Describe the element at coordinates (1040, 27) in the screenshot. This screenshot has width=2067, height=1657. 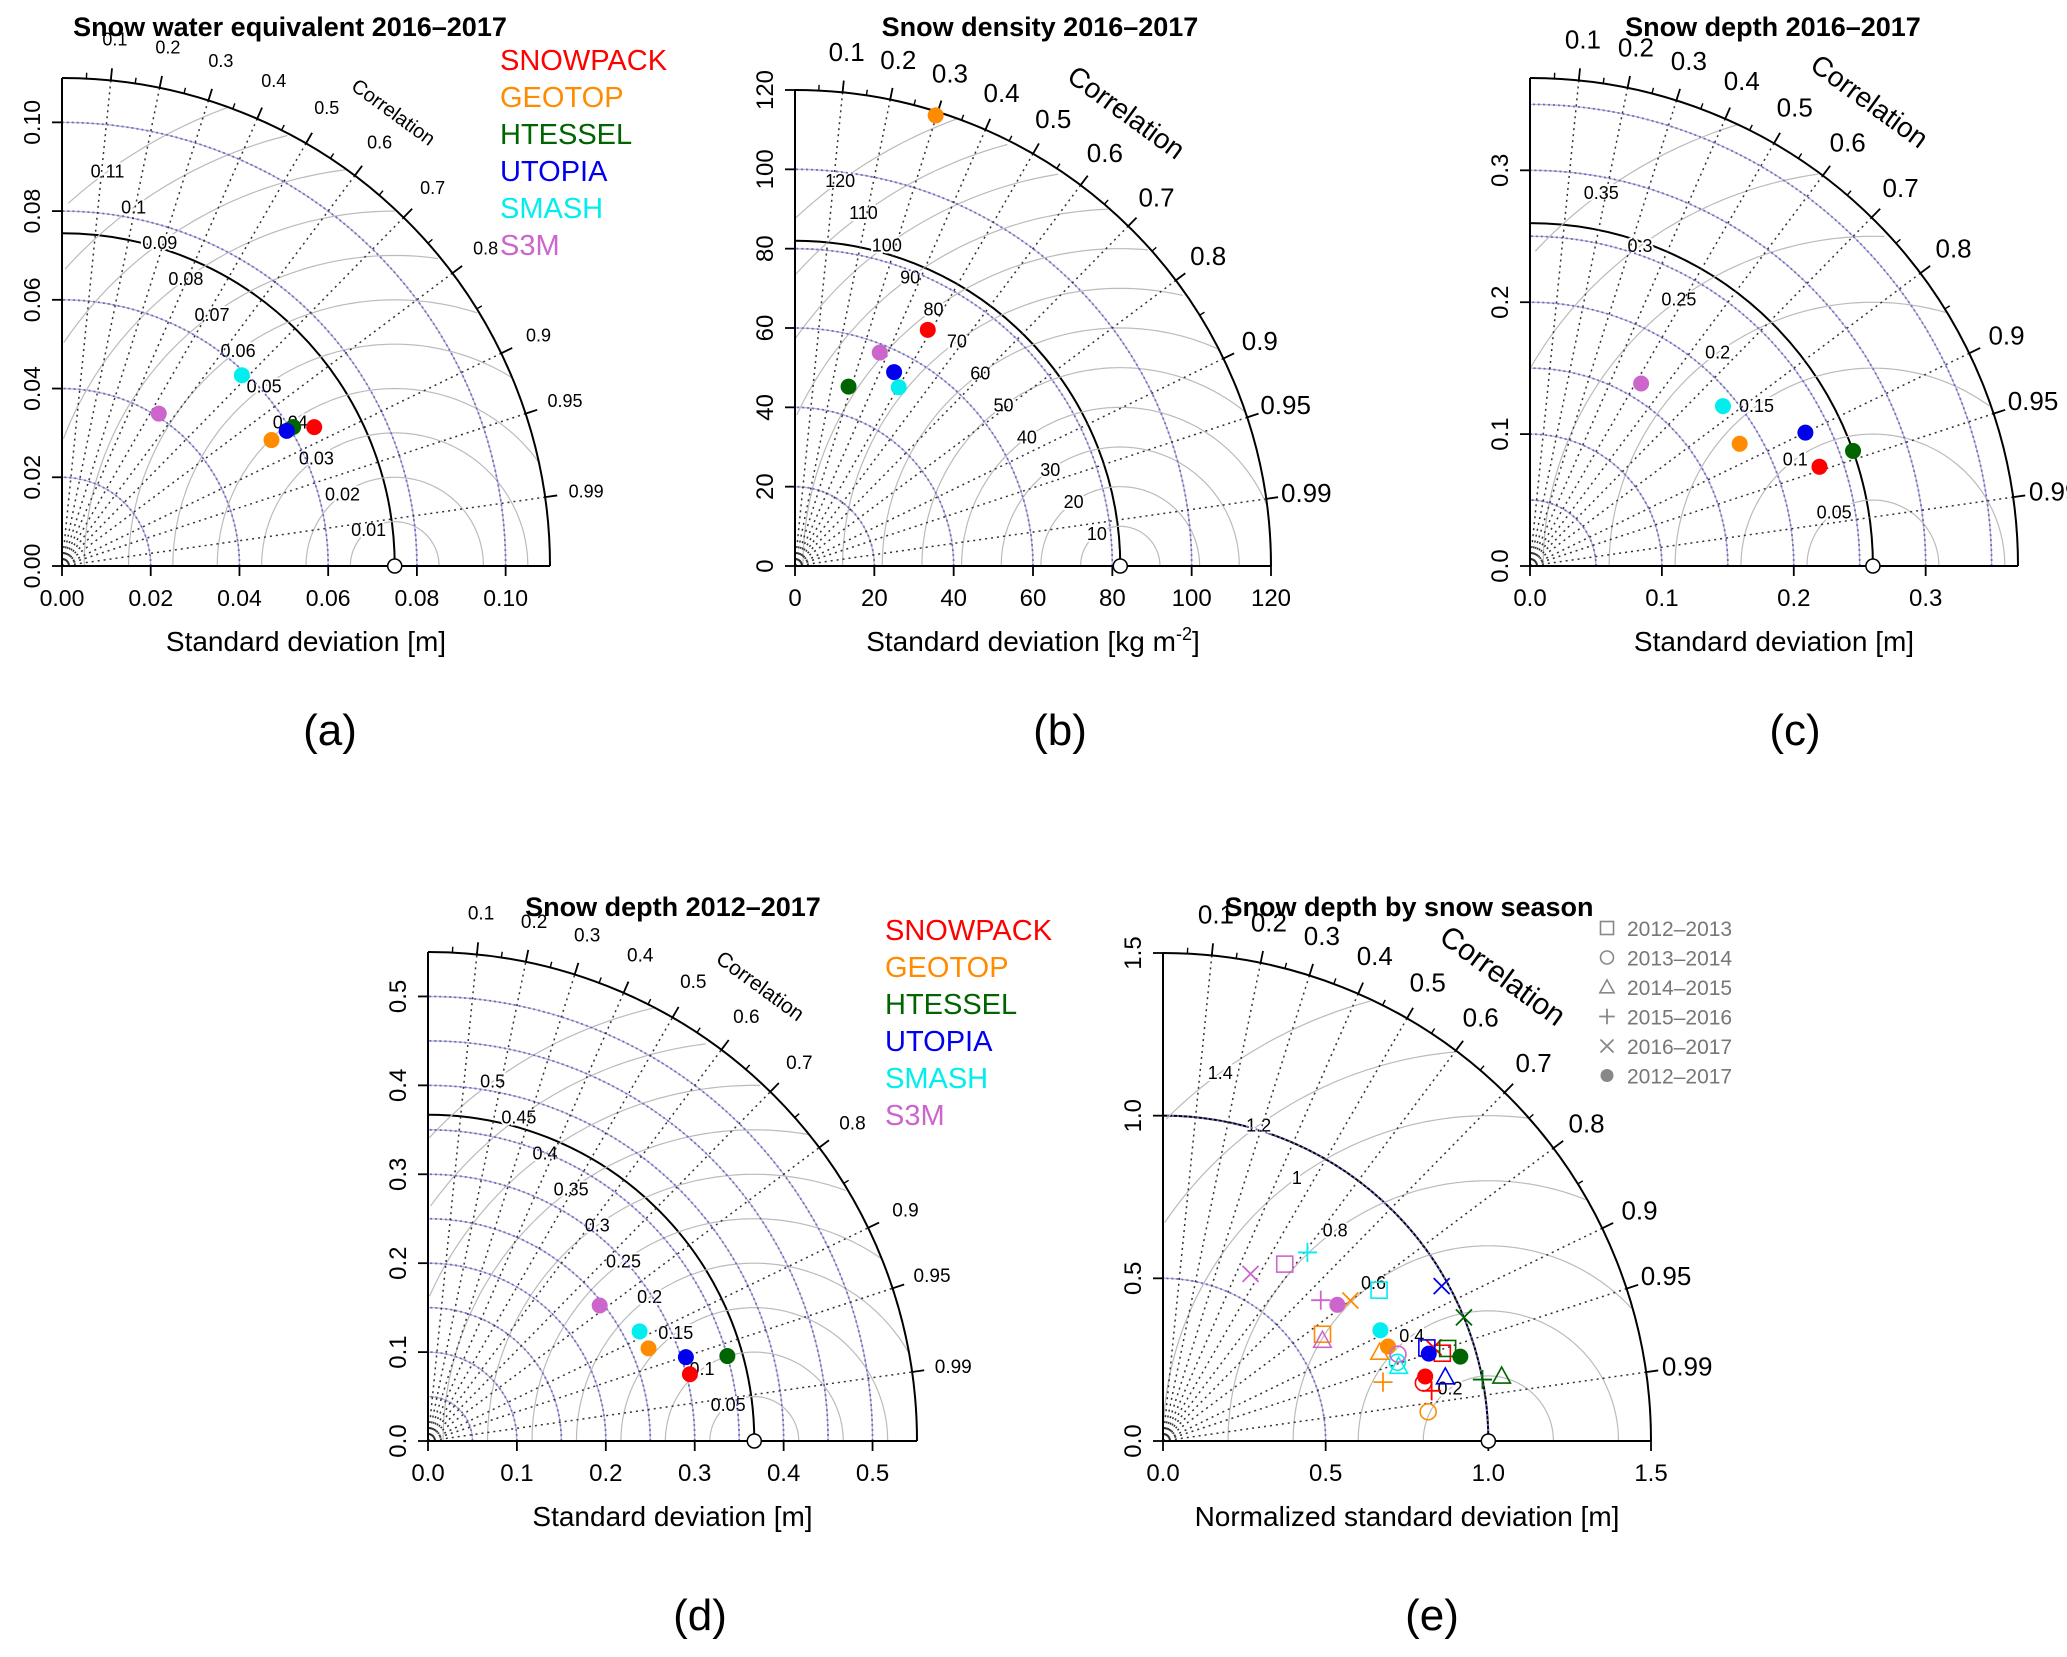
I see `panel-title: Snow density 2016–2017` at that location.